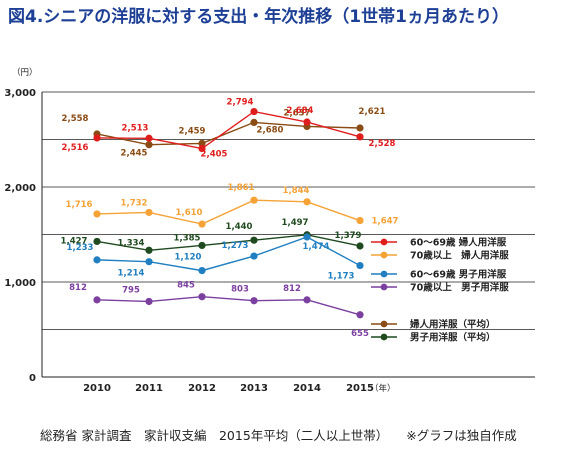 The height and width of the screenshot is (449, 570). I want to click on x-tick-label: 2013, so click(254, 388).